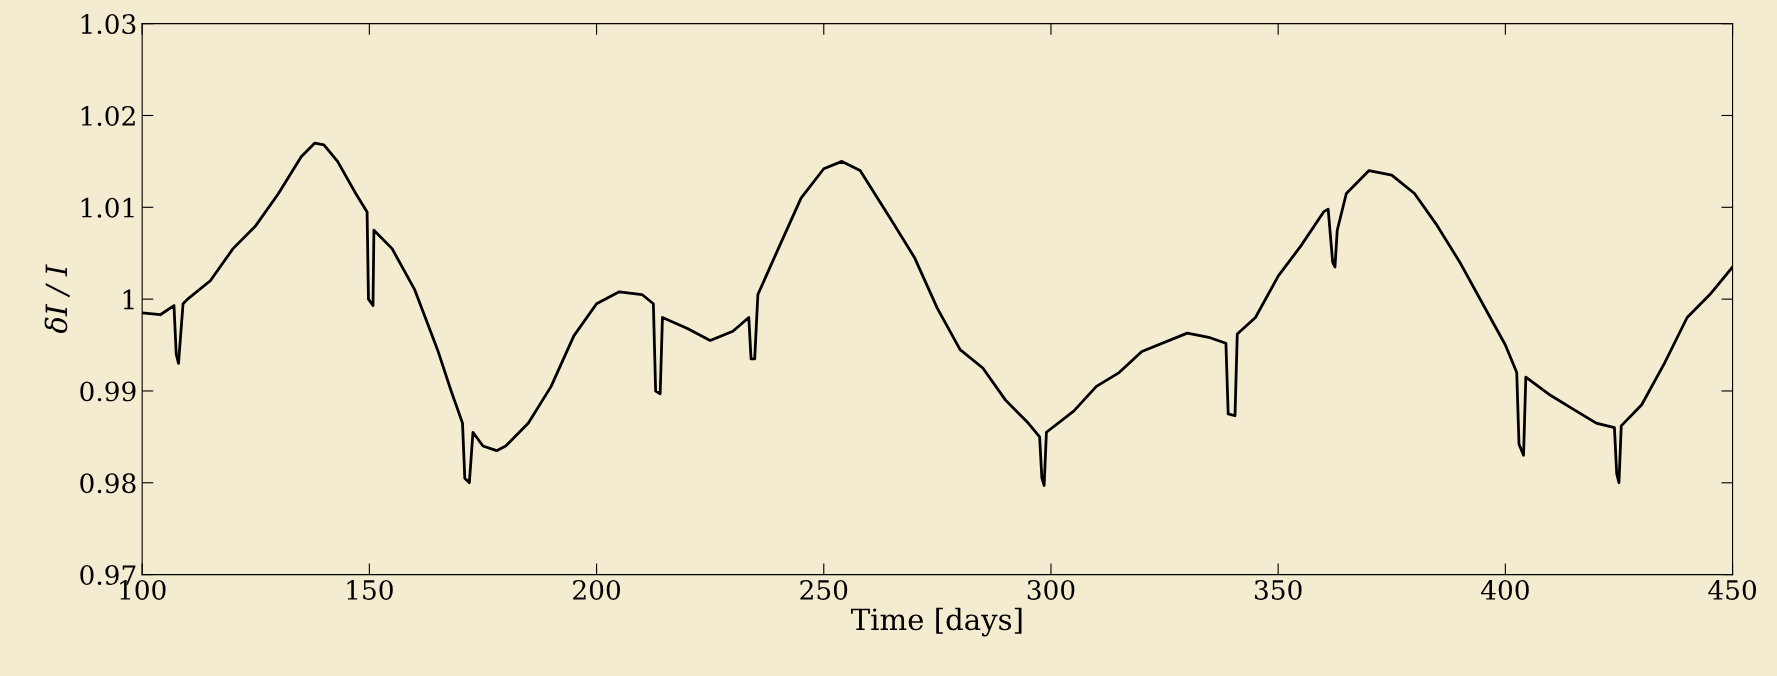 This screenshot has width=1777, height=676. I want to click on y-axis-title: δI / I, so click(57, 299).